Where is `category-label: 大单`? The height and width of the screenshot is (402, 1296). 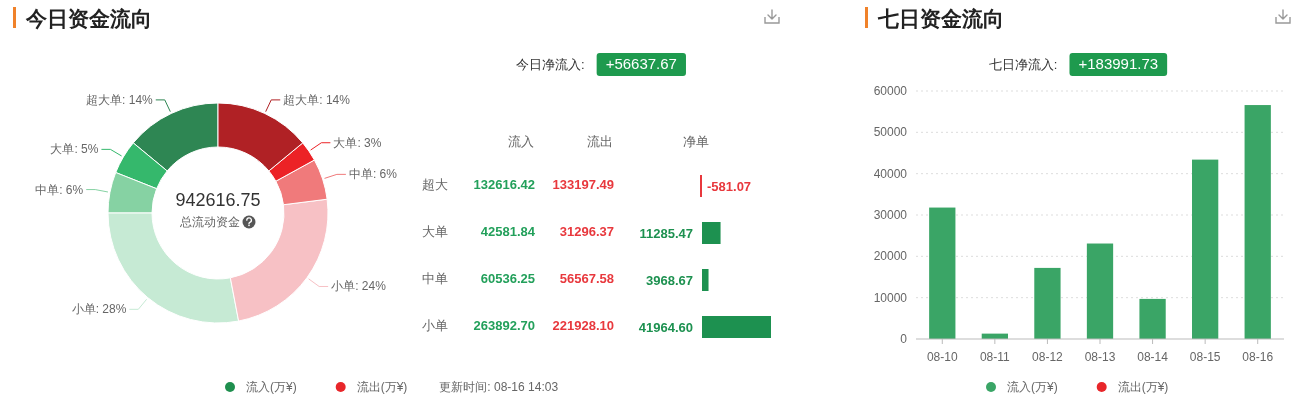 category-label: 大单 is located at coordinates (435, 231).